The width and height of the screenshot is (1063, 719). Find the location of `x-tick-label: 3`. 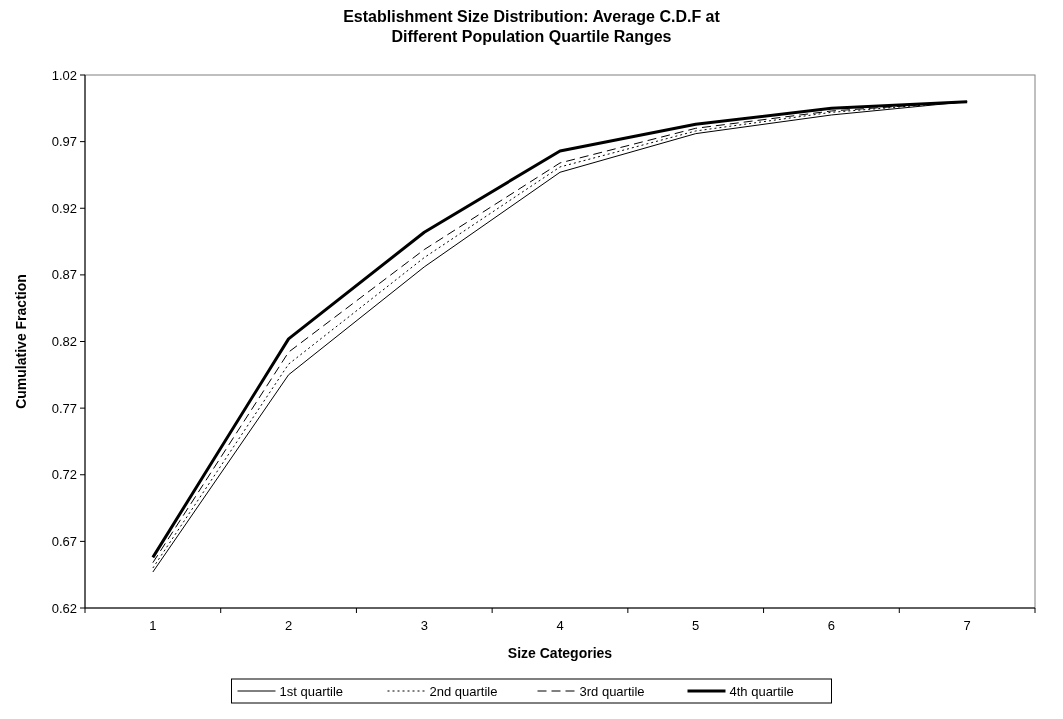

x-tick-label: 3 is located at coordinates (424, 625).